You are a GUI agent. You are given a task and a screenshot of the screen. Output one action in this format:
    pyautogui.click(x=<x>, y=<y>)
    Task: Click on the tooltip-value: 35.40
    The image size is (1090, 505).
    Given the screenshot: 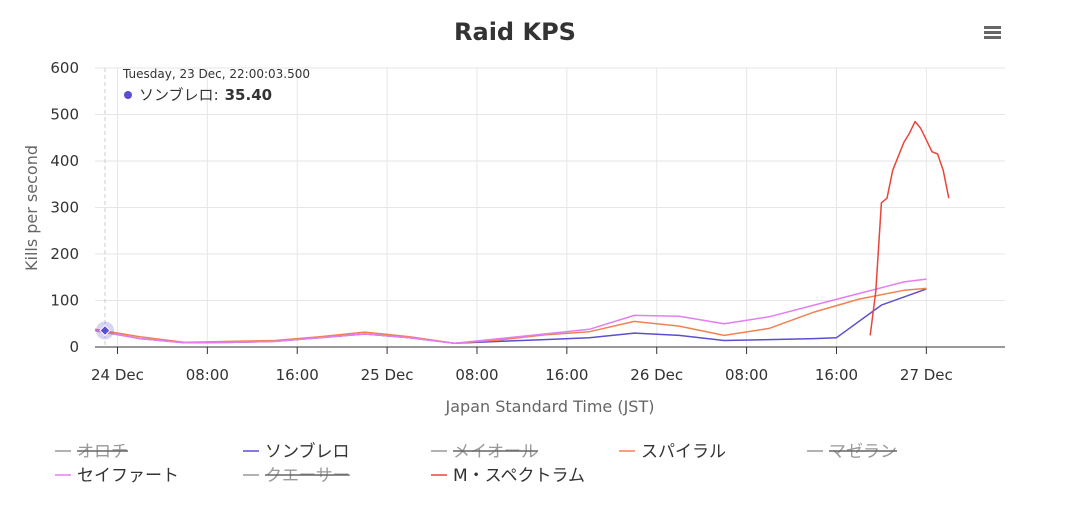 What is the action you would take?
    pyautogui.click(x=248, y=95)
    